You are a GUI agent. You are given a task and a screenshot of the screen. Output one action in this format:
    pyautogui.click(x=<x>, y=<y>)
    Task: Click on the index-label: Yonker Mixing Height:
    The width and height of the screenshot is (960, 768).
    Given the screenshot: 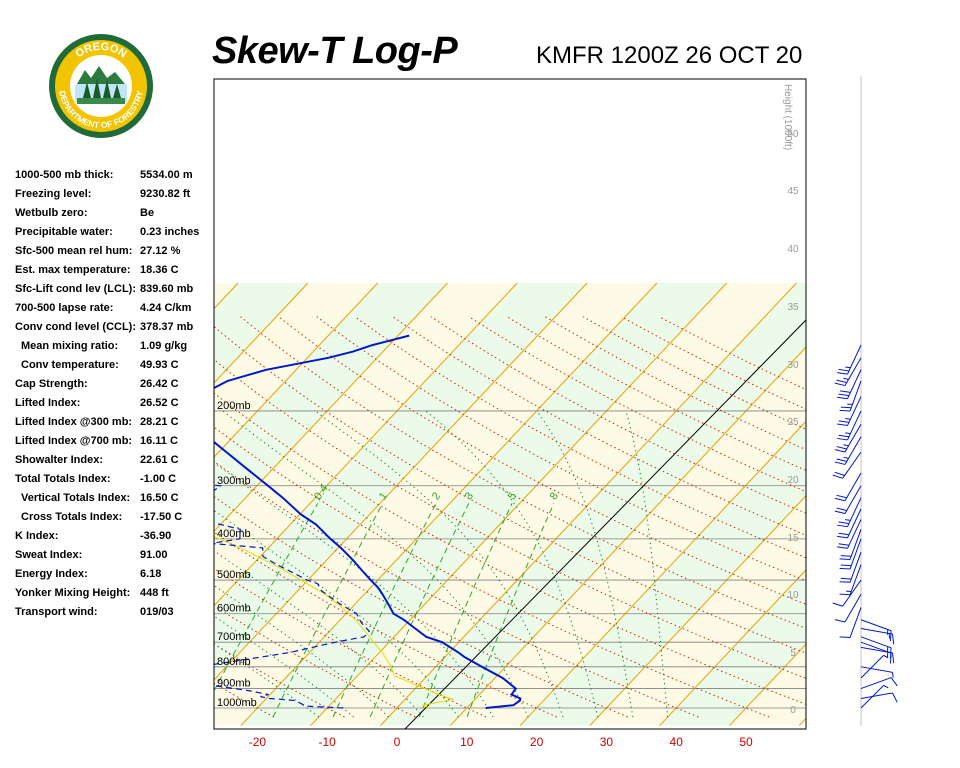 What is the action you would take?
    pyautogui.click(x=73, y=593)
    